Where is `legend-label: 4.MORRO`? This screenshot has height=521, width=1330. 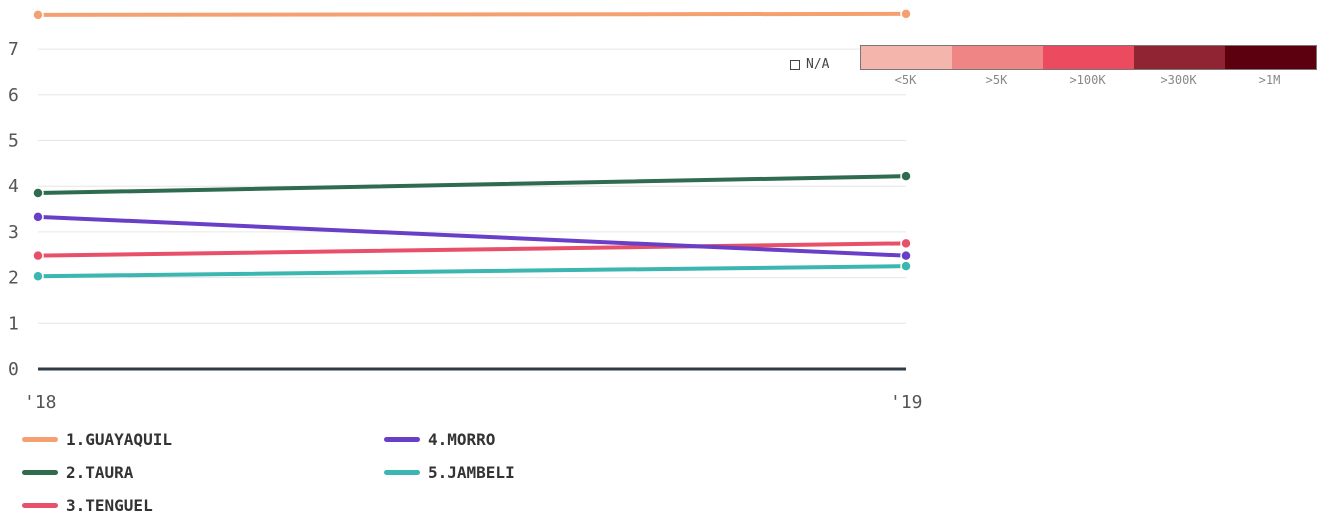 legend-label: 4.MORRO is located at coordinates (462, 439).